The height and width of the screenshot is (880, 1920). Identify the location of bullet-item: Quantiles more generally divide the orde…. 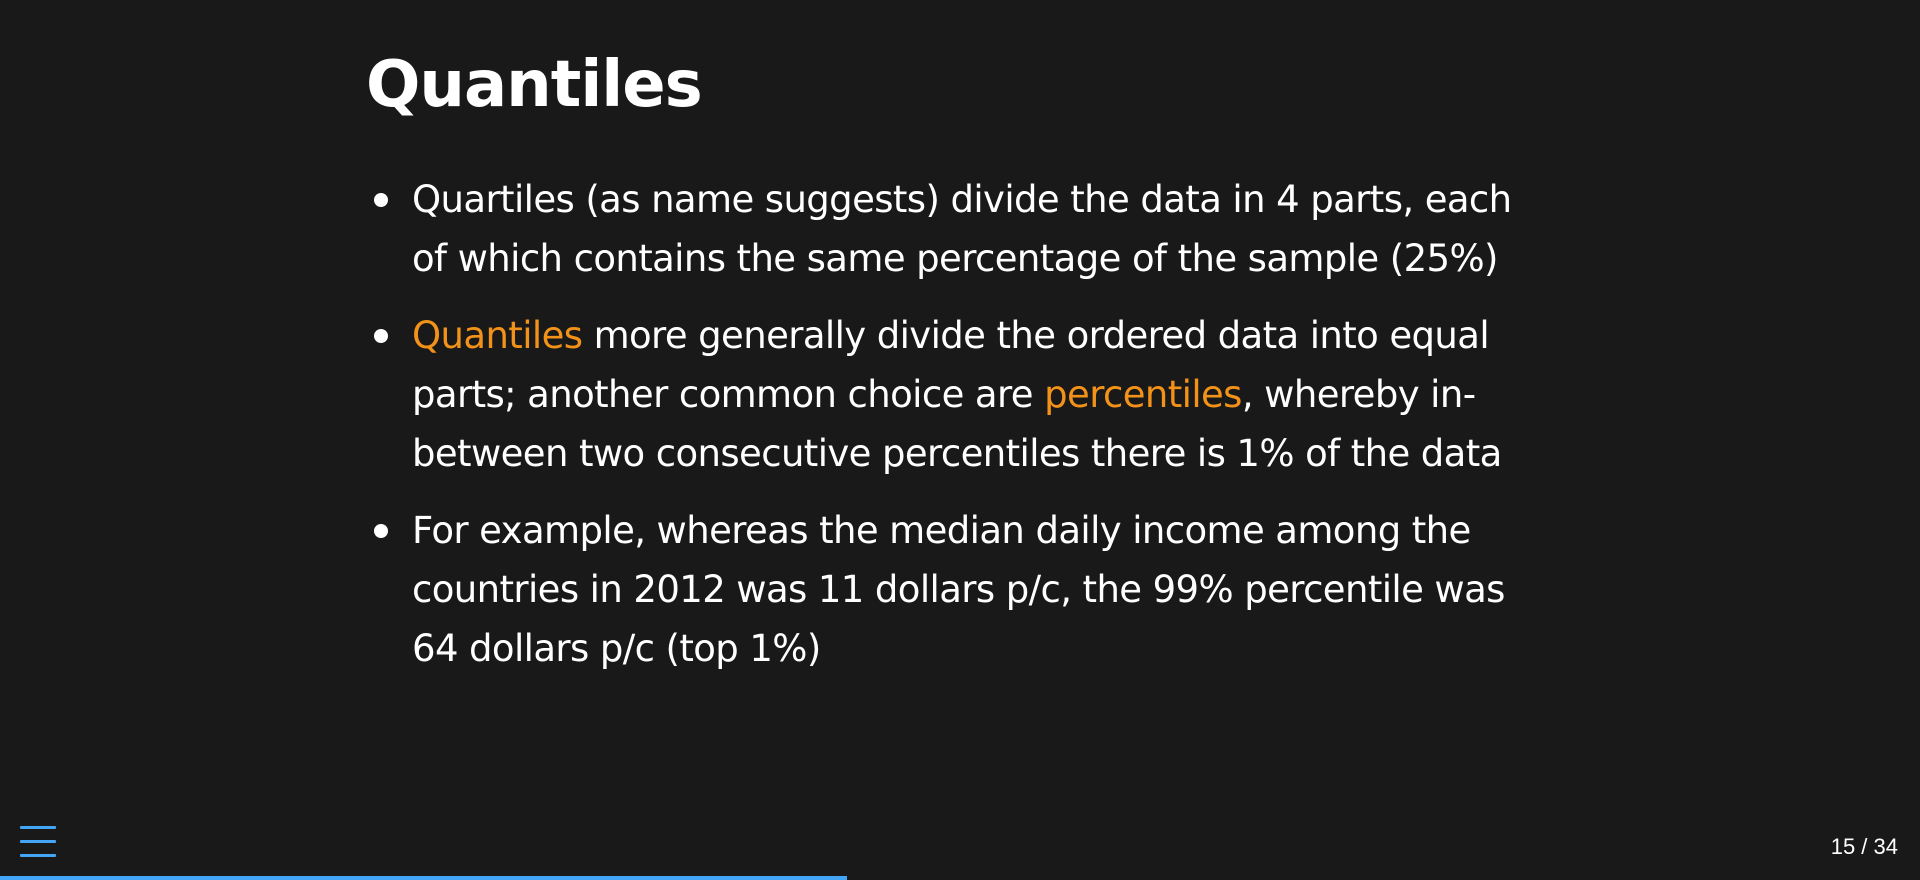
(949, 394).